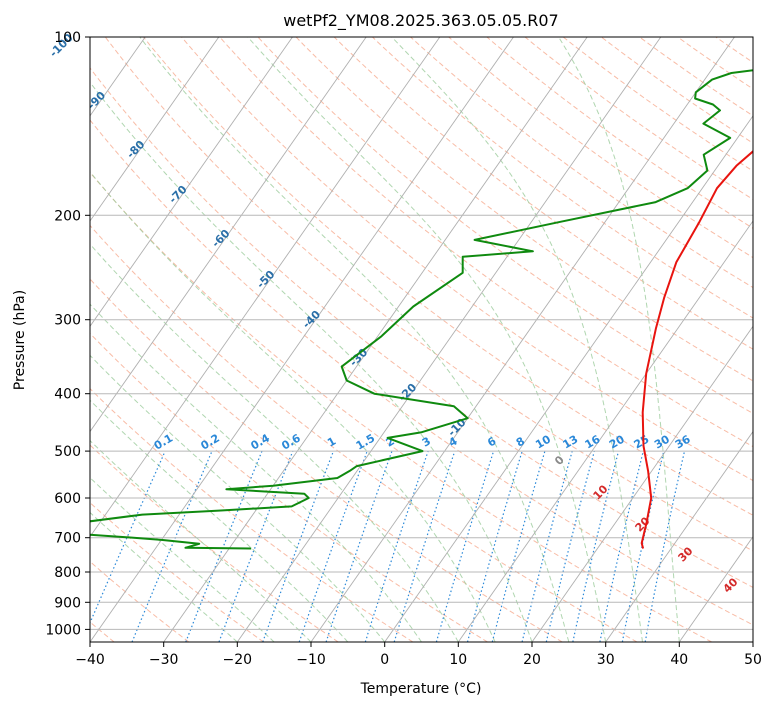  Describe the element at coordinates (164, 660) in the screenshot. I see `x-tick-label: −30` at that location.